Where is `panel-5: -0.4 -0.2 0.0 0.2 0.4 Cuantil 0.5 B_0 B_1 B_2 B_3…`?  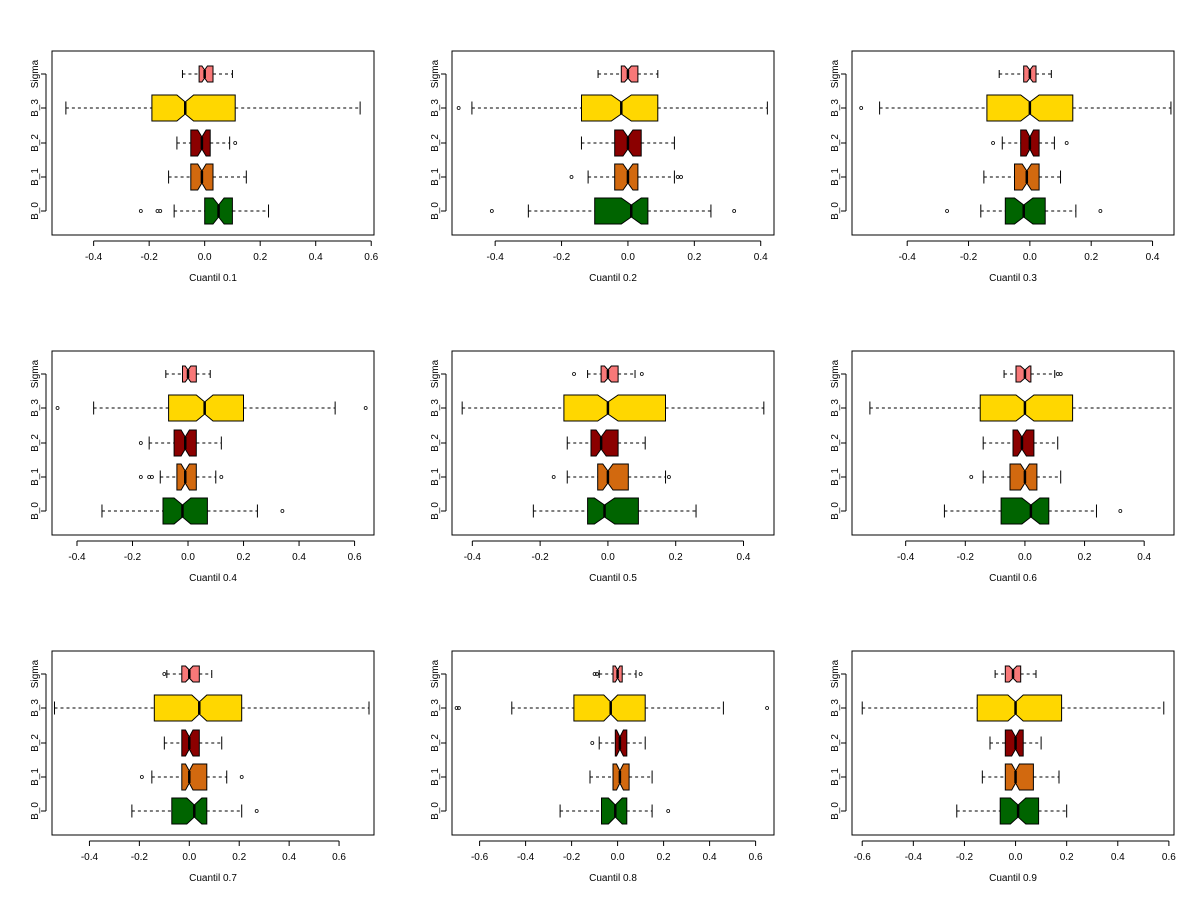 panel-5: -0.4 -0.2 0.0 0.2 0.4 Cuantil 0.5 B_0 B_1 B_2 B_3… is located at coordinates (602, 467).